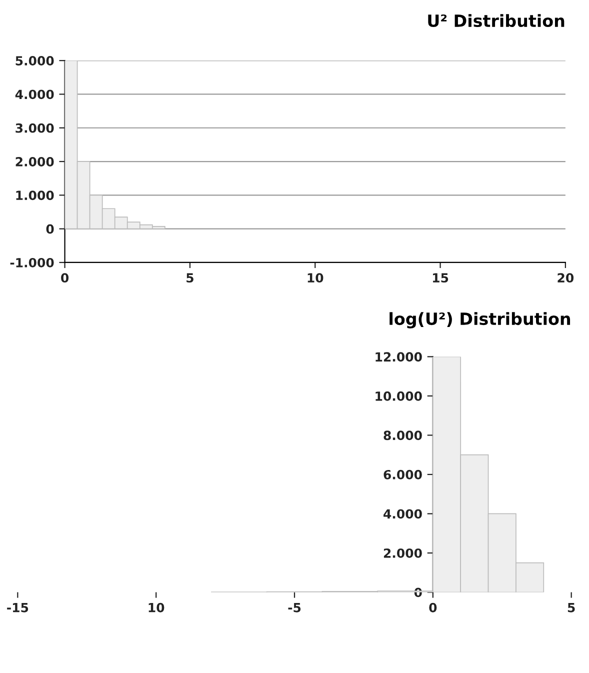 This screenshot has width=589, height=673. I want to click on y-tick-label: 5.000, so click(35, 61).